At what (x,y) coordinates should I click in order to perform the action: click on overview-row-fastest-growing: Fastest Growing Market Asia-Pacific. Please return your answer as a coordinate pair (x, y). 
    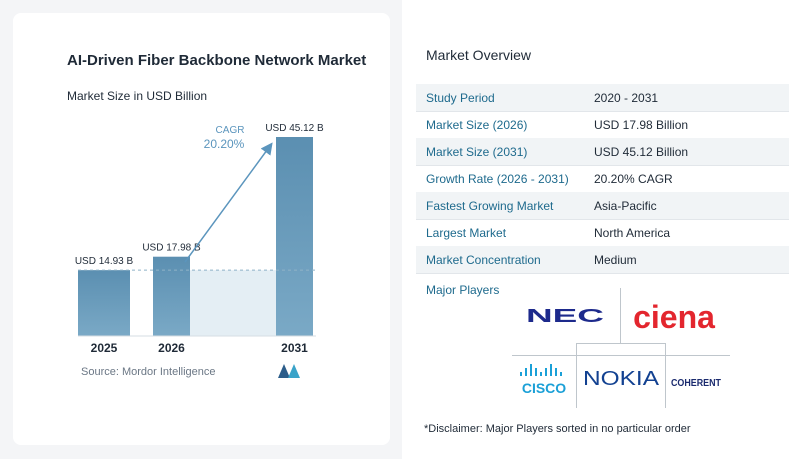
    Looking at the image, I should click on (602, 206).